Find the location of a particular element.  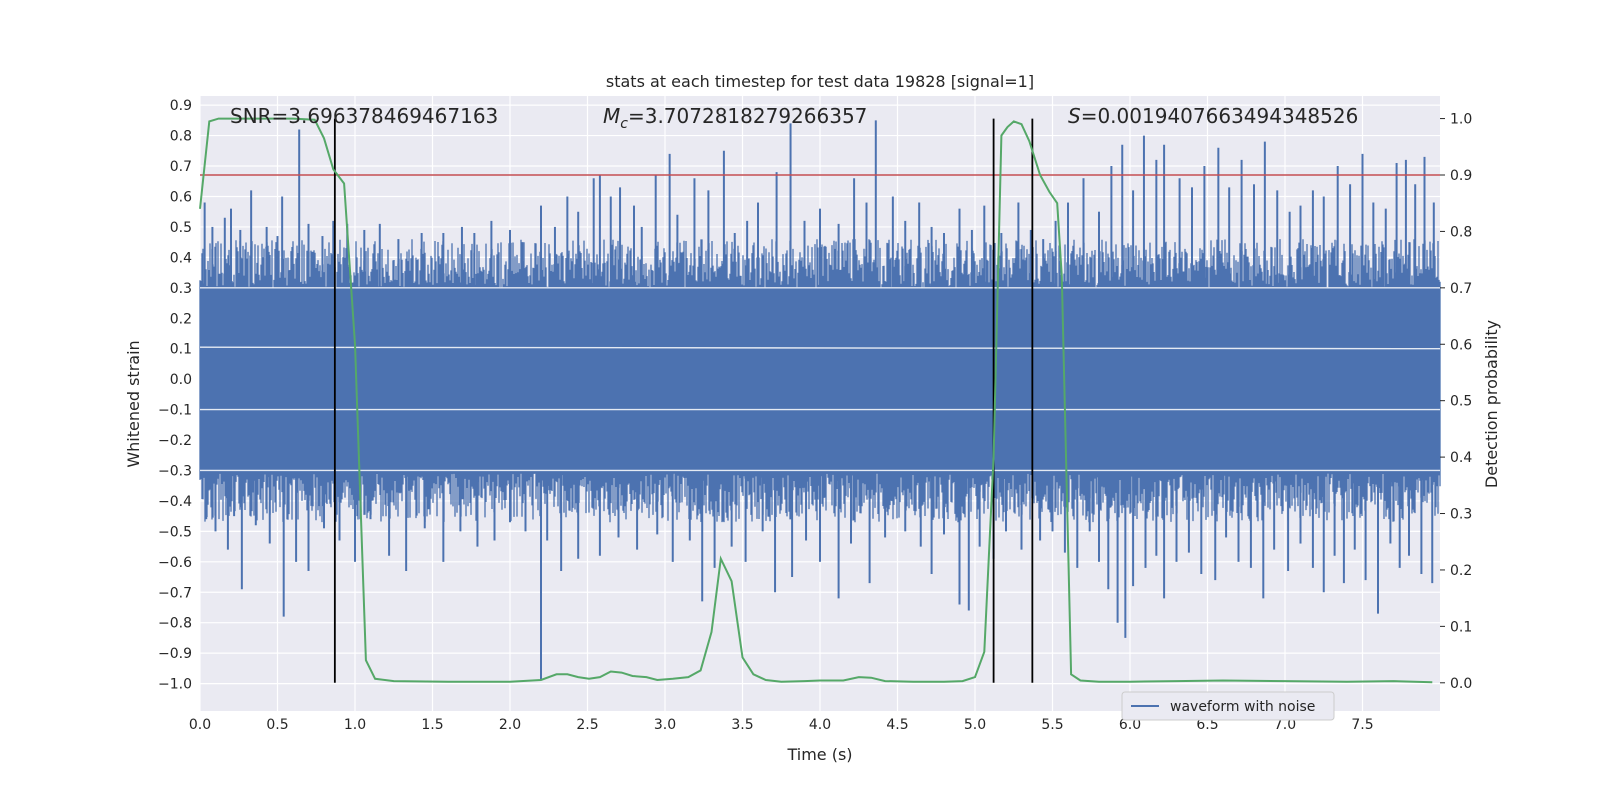

y-tick-label: −0.3 is located at coordinates (175, 471).